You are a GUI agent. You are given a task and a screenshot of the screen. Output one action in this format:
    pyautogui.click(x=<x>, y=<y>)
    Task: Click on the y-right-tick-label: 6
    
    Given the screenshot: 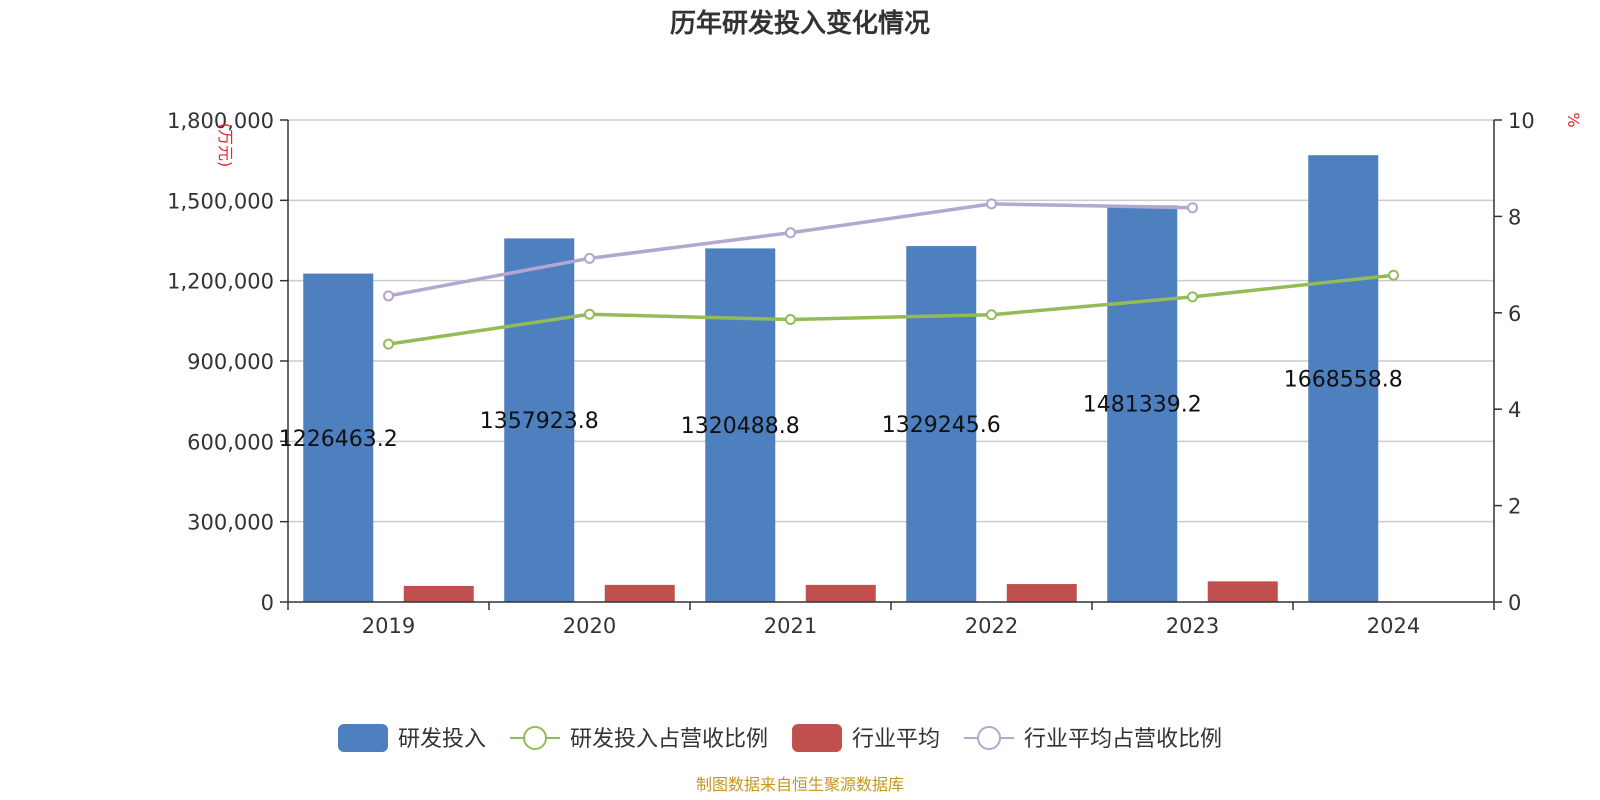 What is the action you would take?
    pyautogui.click(x=1514, y=314)
    